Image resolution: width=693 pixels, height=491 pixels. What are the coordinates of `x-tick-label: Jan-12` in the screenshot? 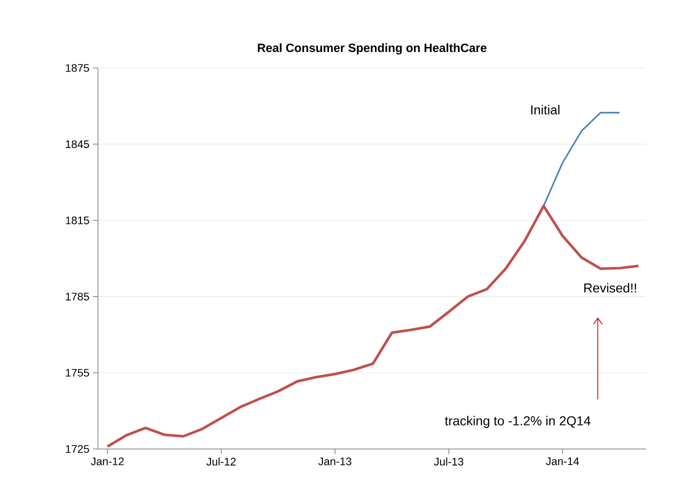 It's located at (107, 462).